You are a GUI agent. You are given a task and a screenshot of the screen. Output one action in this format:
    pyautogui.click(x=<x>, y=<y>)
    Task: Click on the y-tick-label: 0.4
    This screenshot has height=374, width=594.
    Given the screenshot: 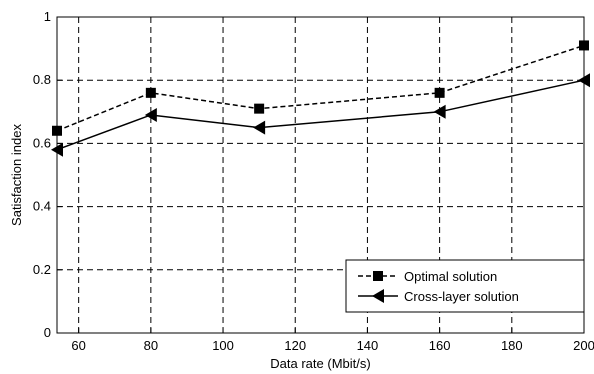 What is the action you would take?
    pyautogui.click(x=42, y=206)
    